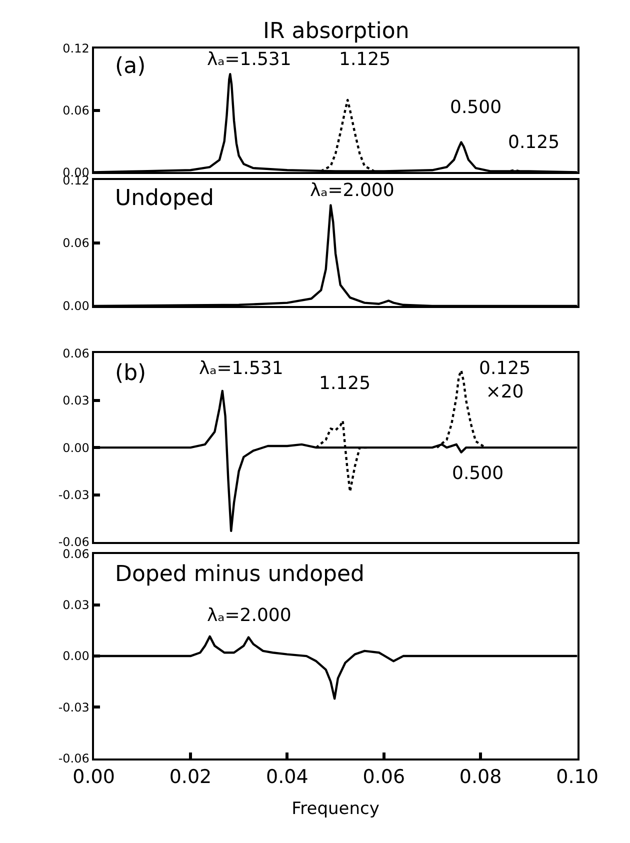  I want to click on annotation: 0.125, so click(534, 142).